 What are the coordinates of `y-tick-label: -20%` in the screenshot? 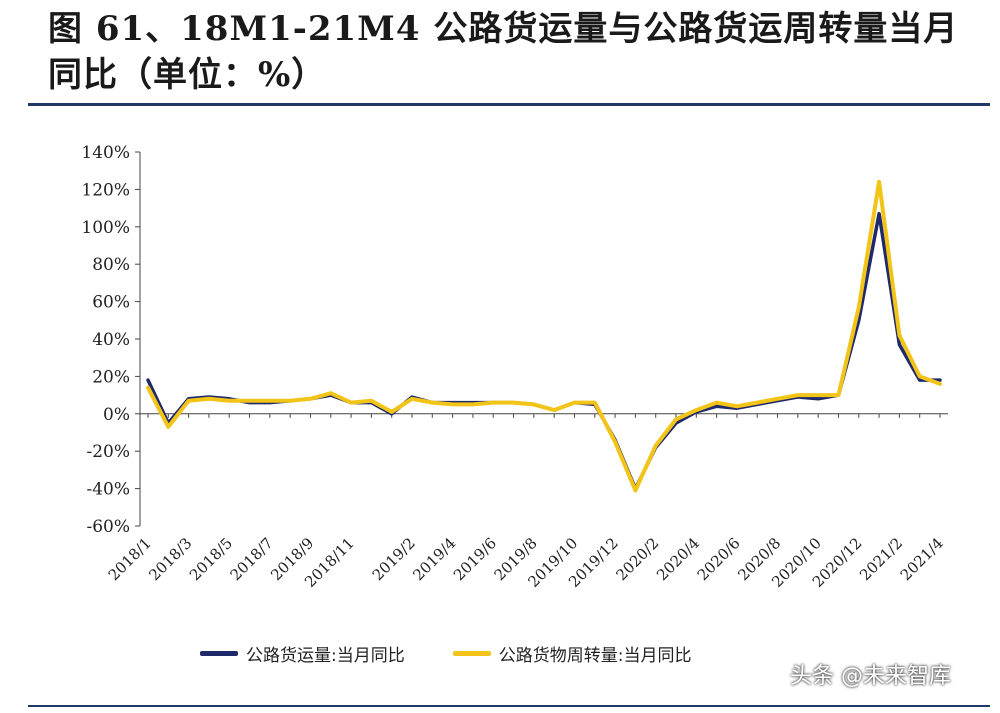 It's located at (108, 452).